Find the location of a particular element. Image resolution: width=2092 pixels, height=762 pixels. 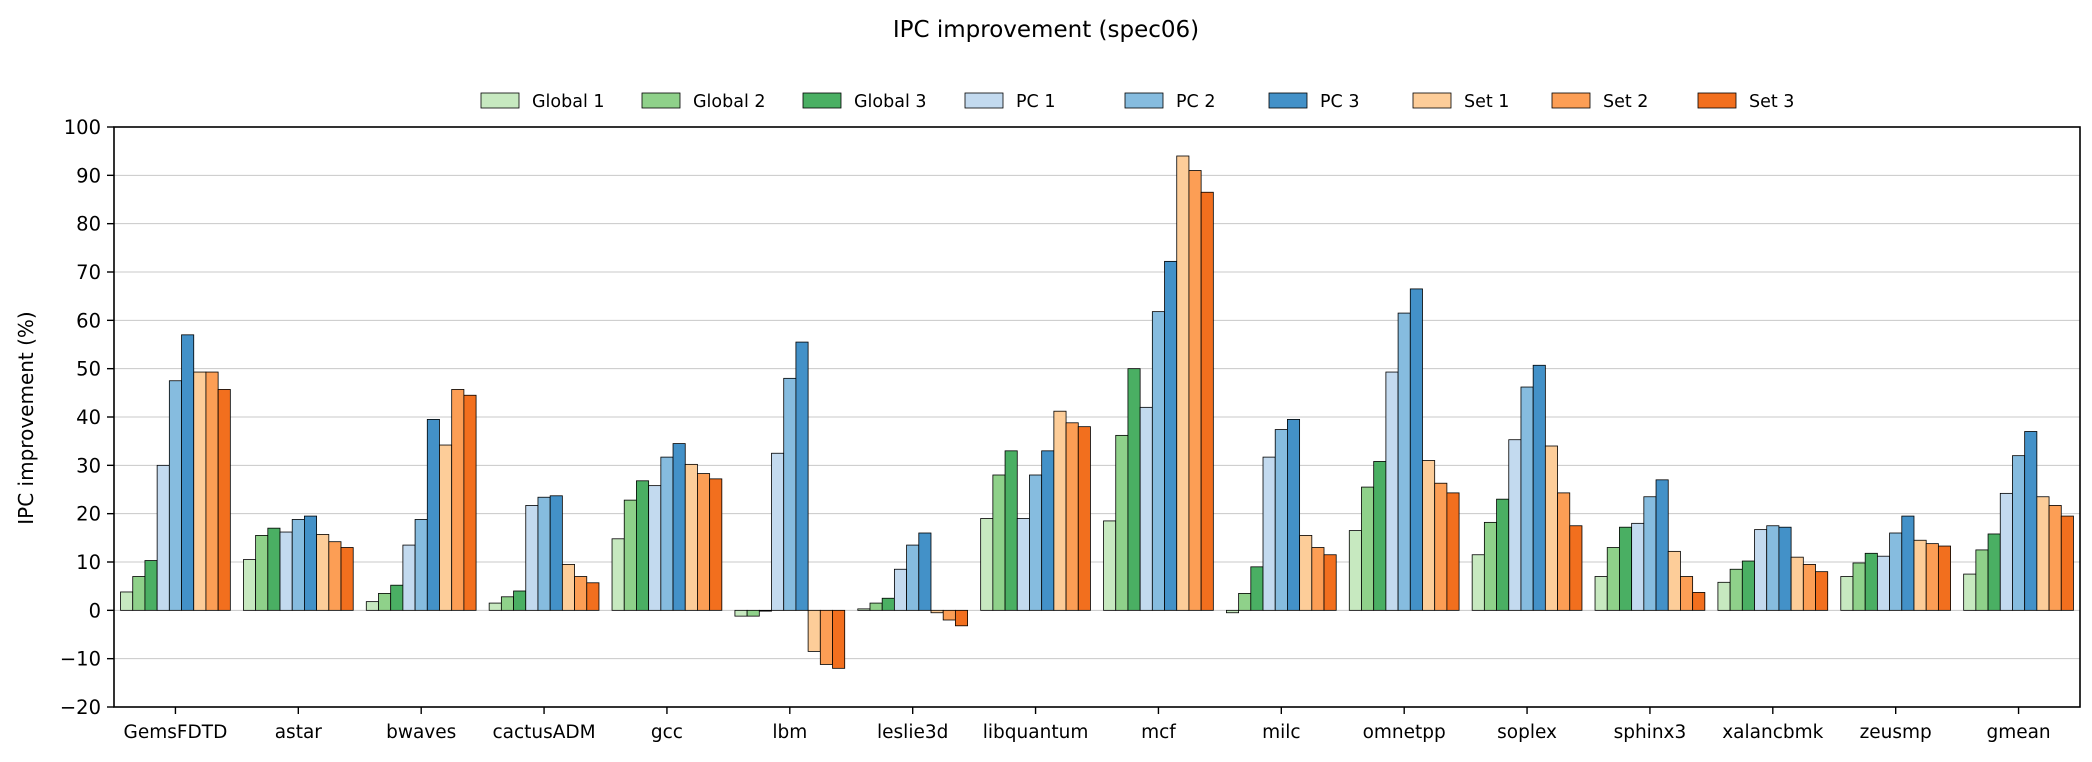

y-tick-label: 0 is located at coordinates (95, 610).